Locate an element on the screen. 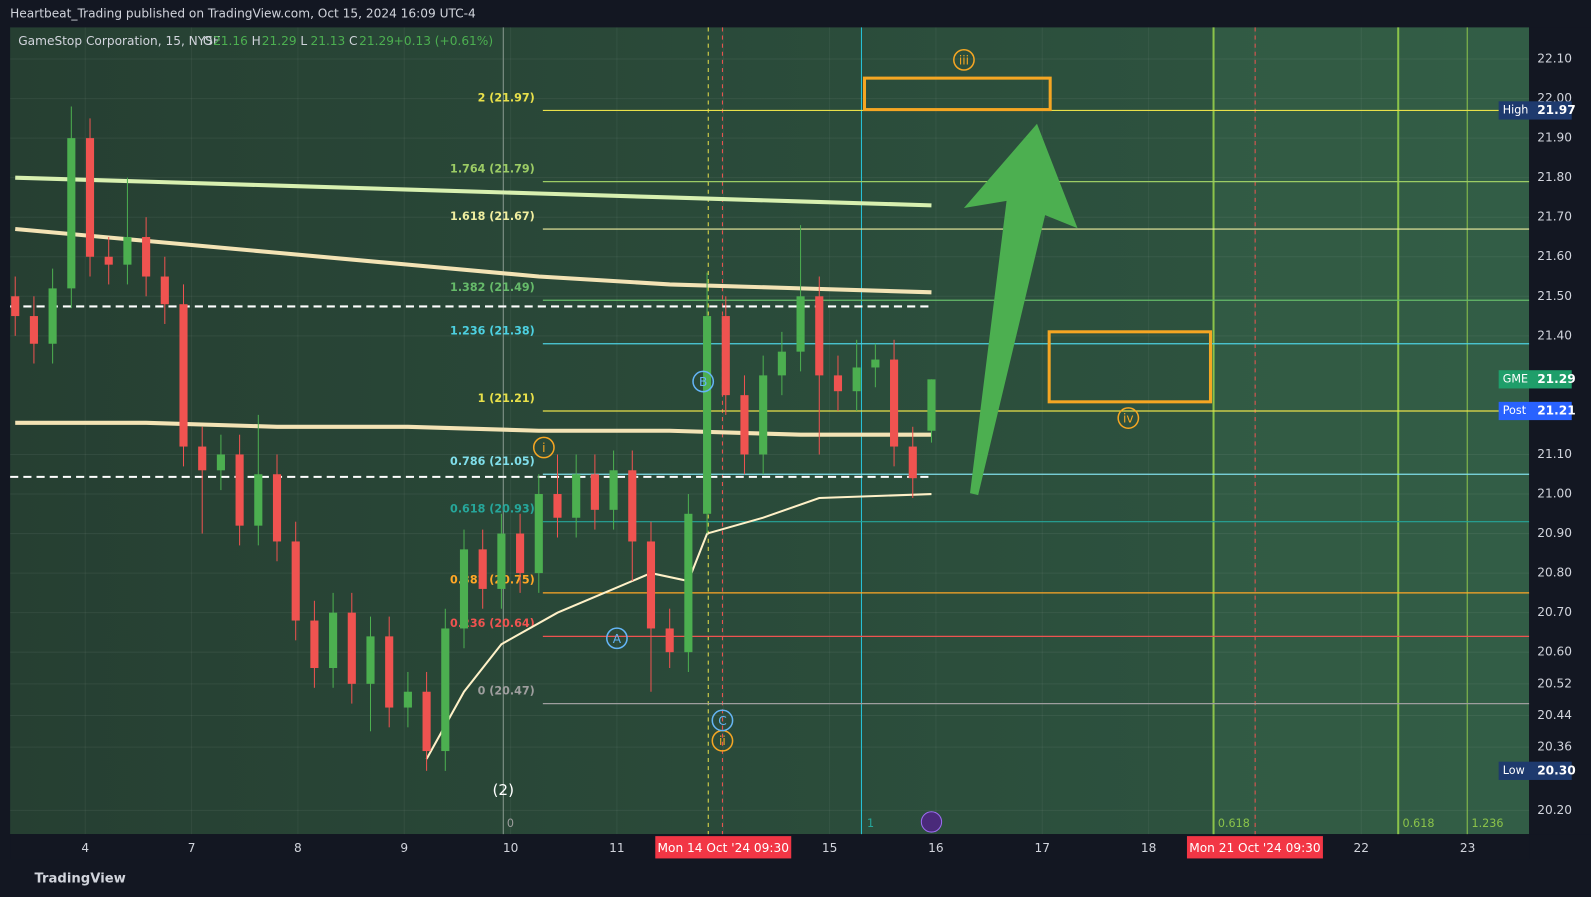  y-tick-label: 20.70 is located at coordinates (1554, 612).